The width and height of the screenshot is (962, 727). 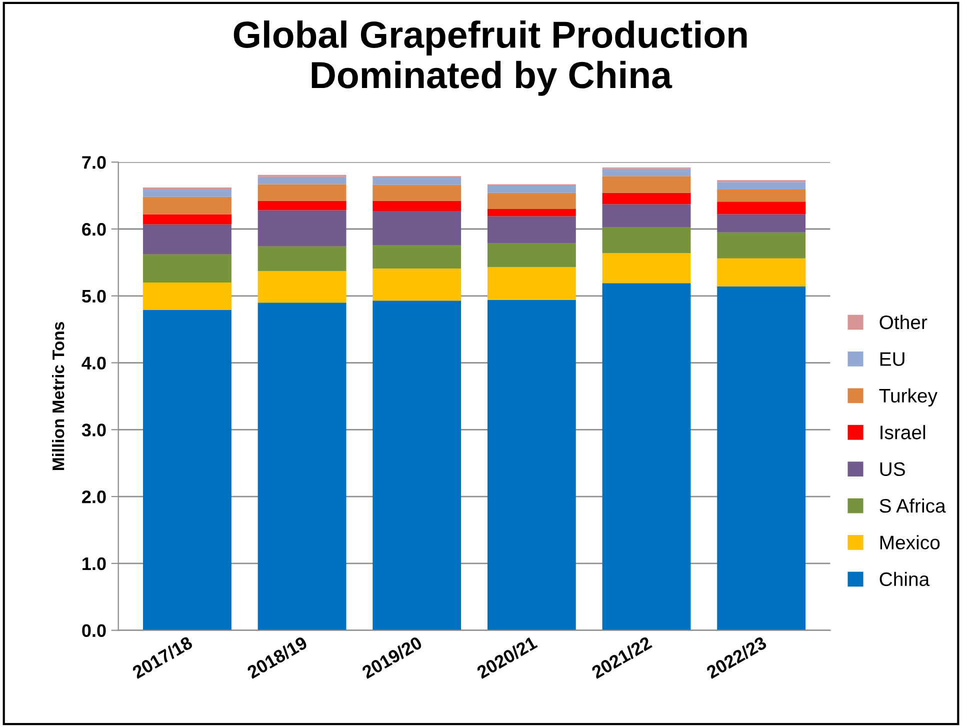 I want to click on chart-title: Global Grapefruit Production Dominated by China, so click(x=490, y=58).